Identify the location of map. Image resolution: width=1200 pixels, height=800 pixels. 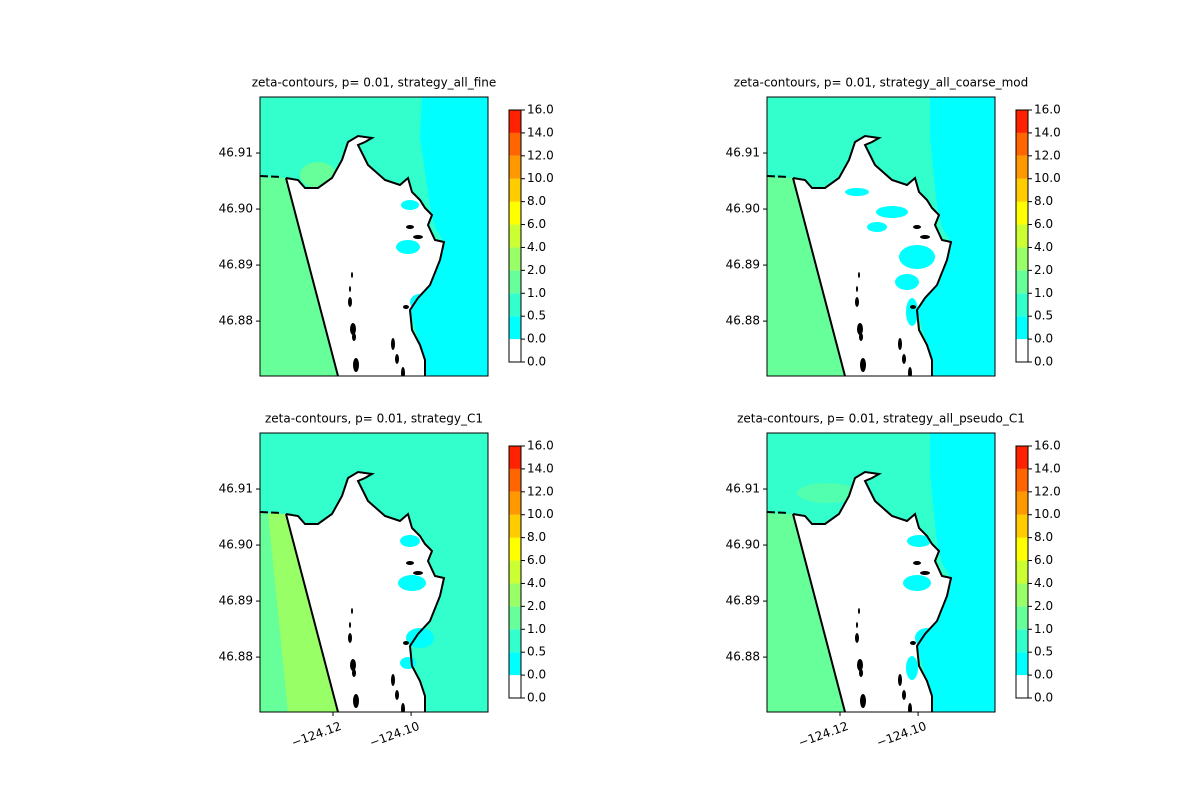
(374, 236).